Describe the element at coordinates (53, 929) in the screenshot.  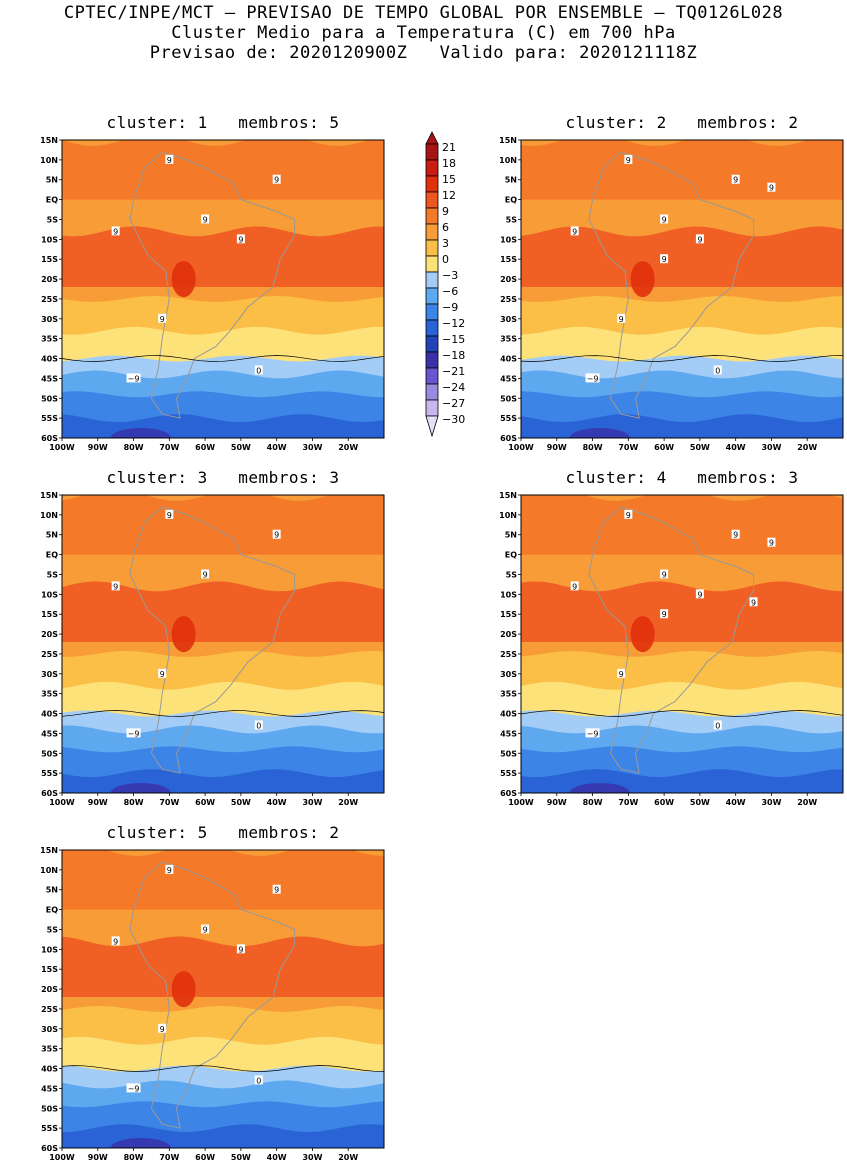
I see `lat-tick-label: 5S` at that location.